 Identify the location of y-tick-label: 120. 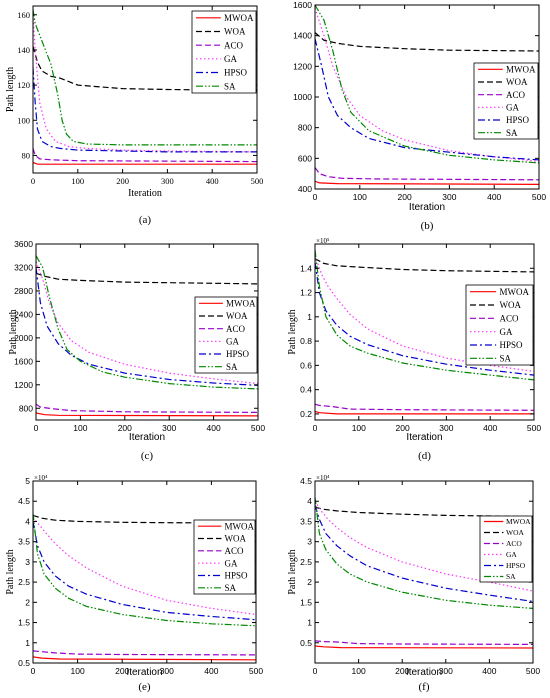
(23, 85).